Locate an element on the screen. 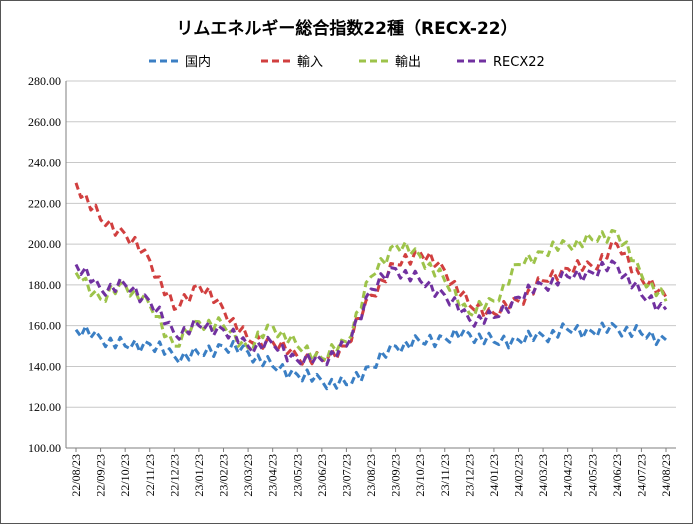  x-tick-label: 24/07/23 is located at coordinates (641, 475).